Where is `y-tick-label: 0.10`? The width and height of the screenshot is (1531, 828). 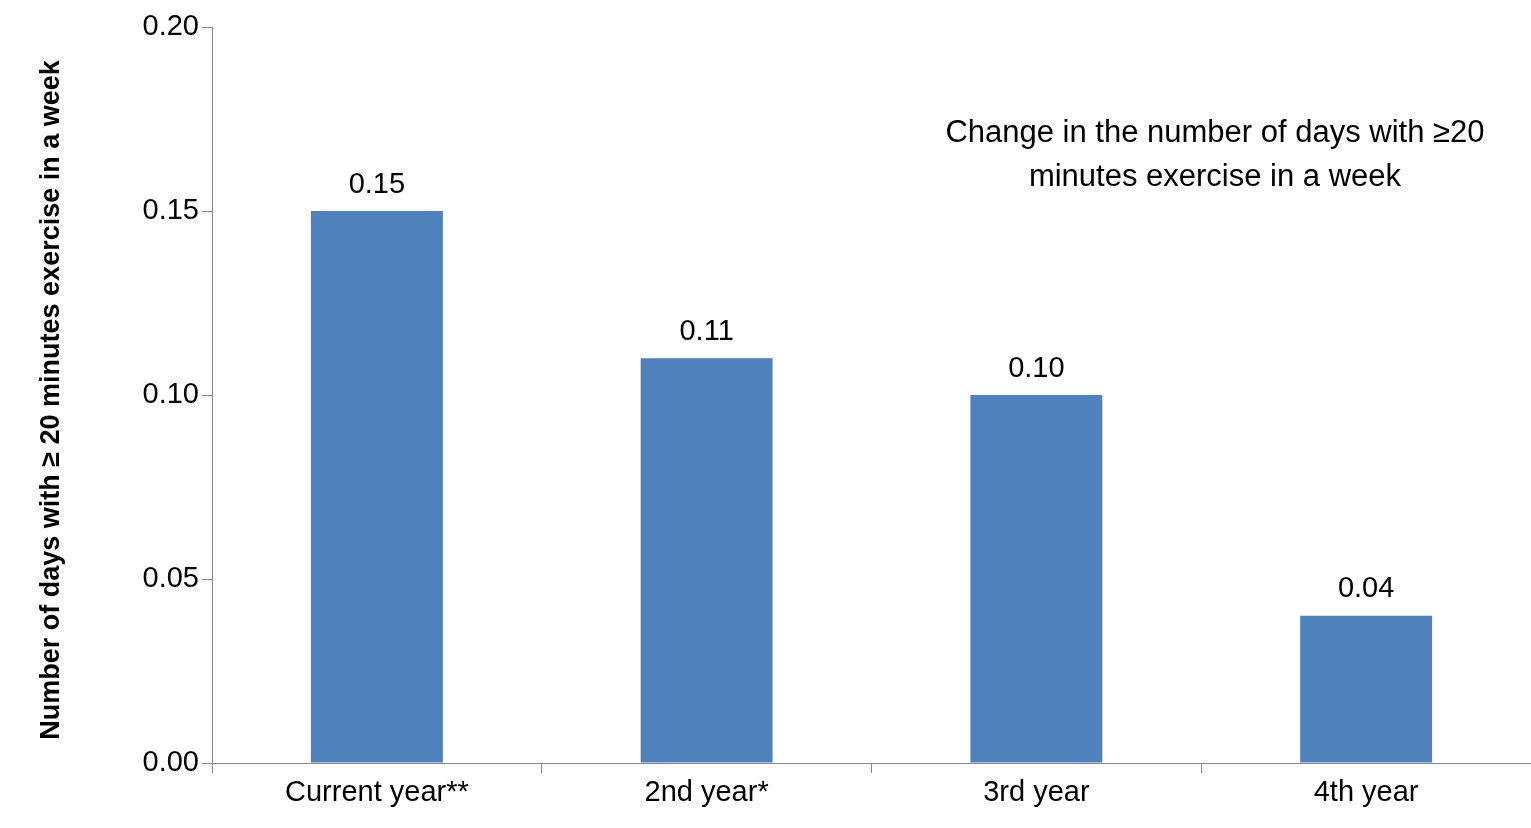 y-tick-label: 0.10 is located at coordinates (170, 393).